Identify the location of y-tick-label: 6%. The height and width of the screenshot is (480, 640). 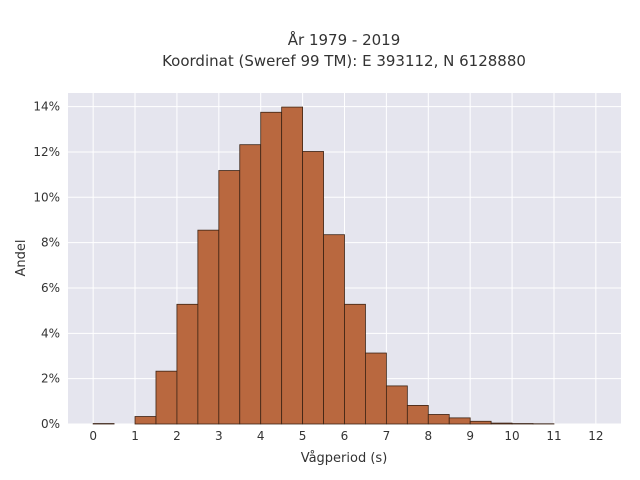
(50, 288).